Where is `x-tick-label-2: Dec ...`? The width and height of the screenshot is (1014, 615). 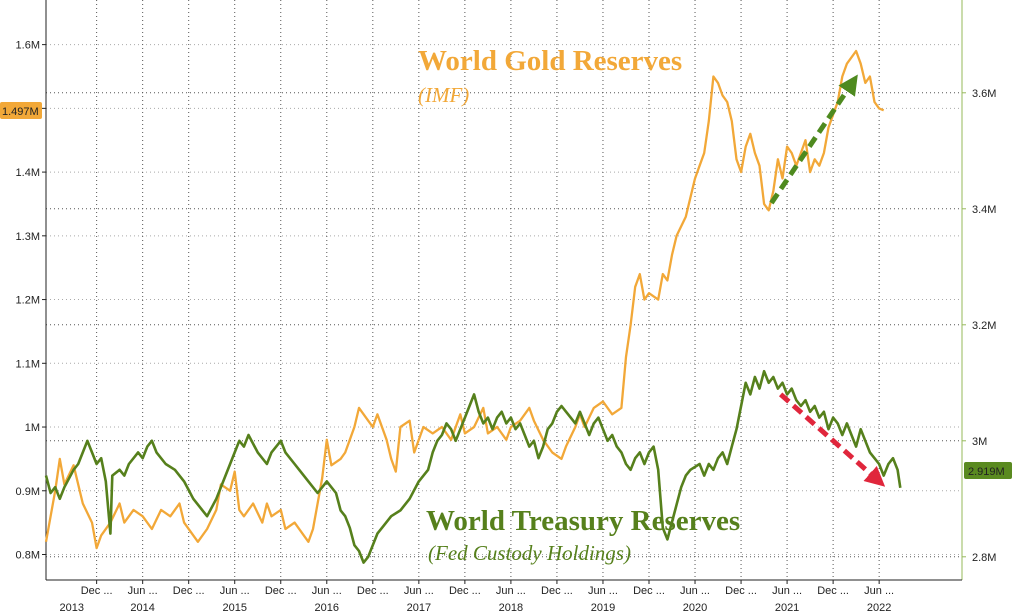 x-tick-label-2: Dec ... is located at coordinates (189, 591).